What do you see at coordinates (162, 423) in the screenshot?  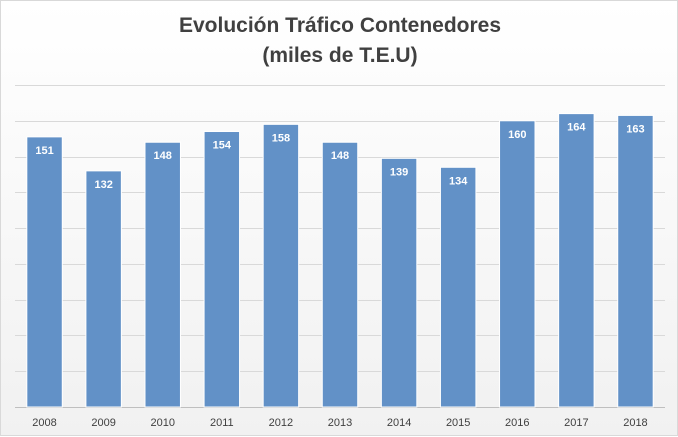 I see `x-tick-label-2010: 2010` at bounding box center [162, 423].